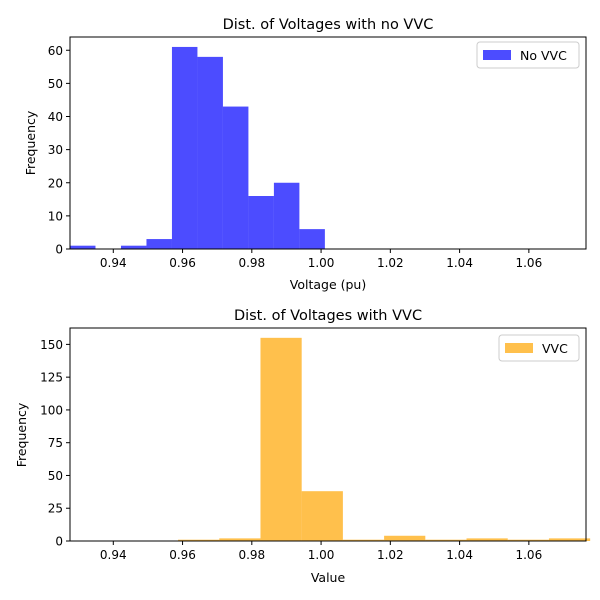 This screenshot has width=600, height=600. I want to click on top-legend: No VVC, so click(528, 55).